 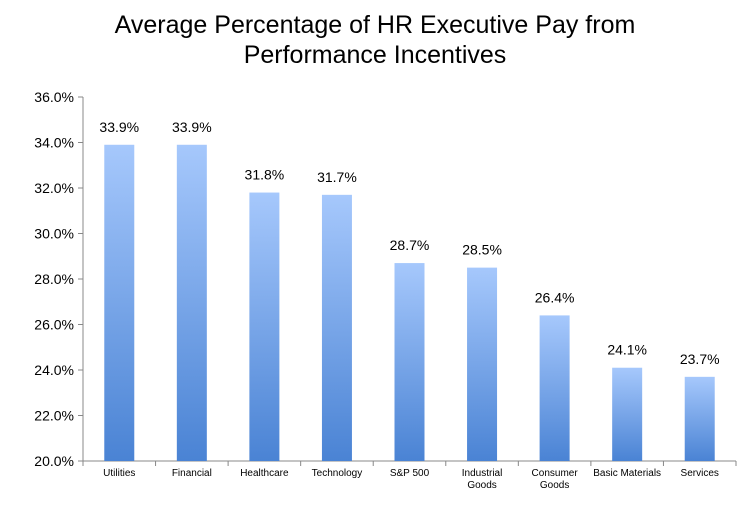 What do you see at coordinates (482, 473) in the screenshot?
I see `category-label: Industrial` at bounding box center [482, 473].